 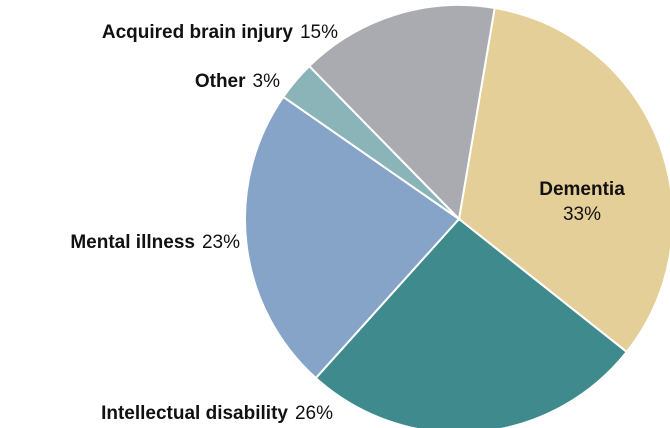 What do you see at coordinates (319, 32) in the screenshot?
I see `value-label: 15%` at bounding box center [319, 32].